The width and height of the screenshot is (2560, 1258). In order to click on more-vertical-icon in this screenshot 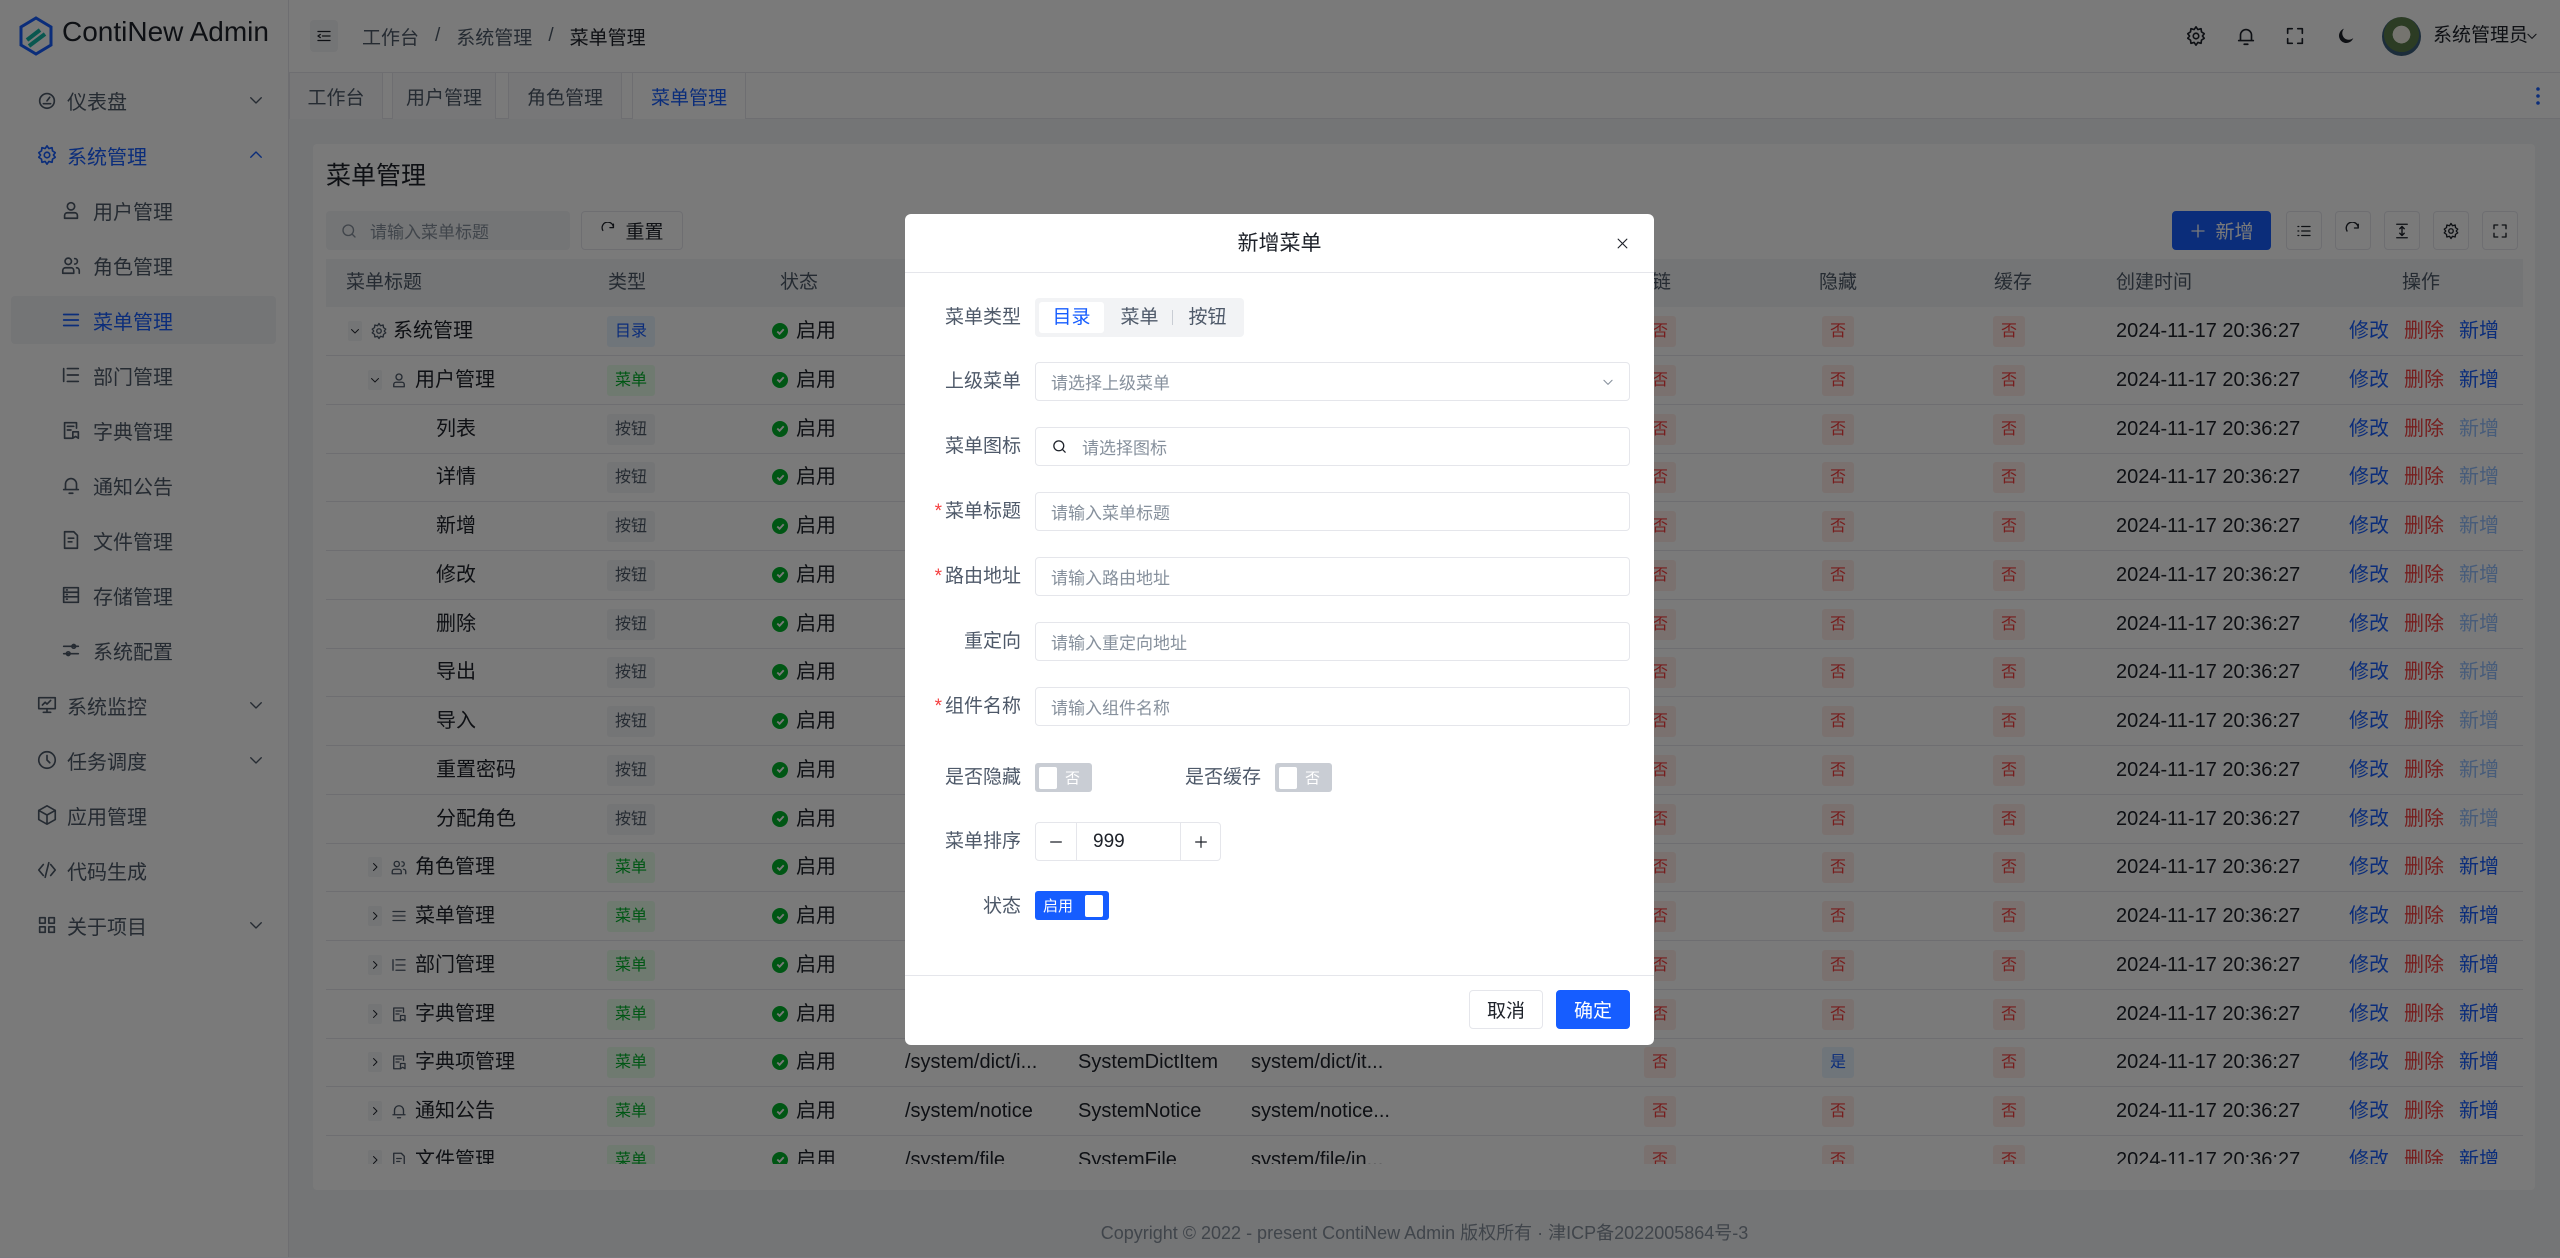, I will do `click(2538, 96)`.